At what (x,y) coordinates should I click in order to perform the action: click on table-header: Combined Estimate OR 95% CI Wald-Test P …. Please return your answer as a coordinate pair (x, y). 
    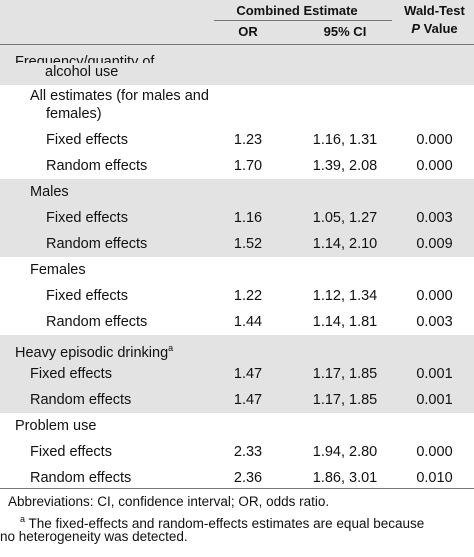
    Looking at the image, I should click on (237, 22).